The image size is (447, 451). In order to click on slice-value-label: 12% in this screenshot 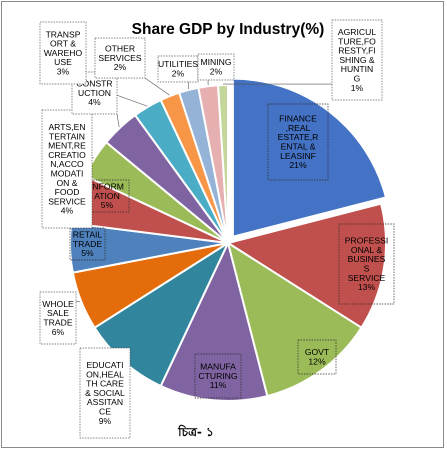, I will do `click(317, 362)`.